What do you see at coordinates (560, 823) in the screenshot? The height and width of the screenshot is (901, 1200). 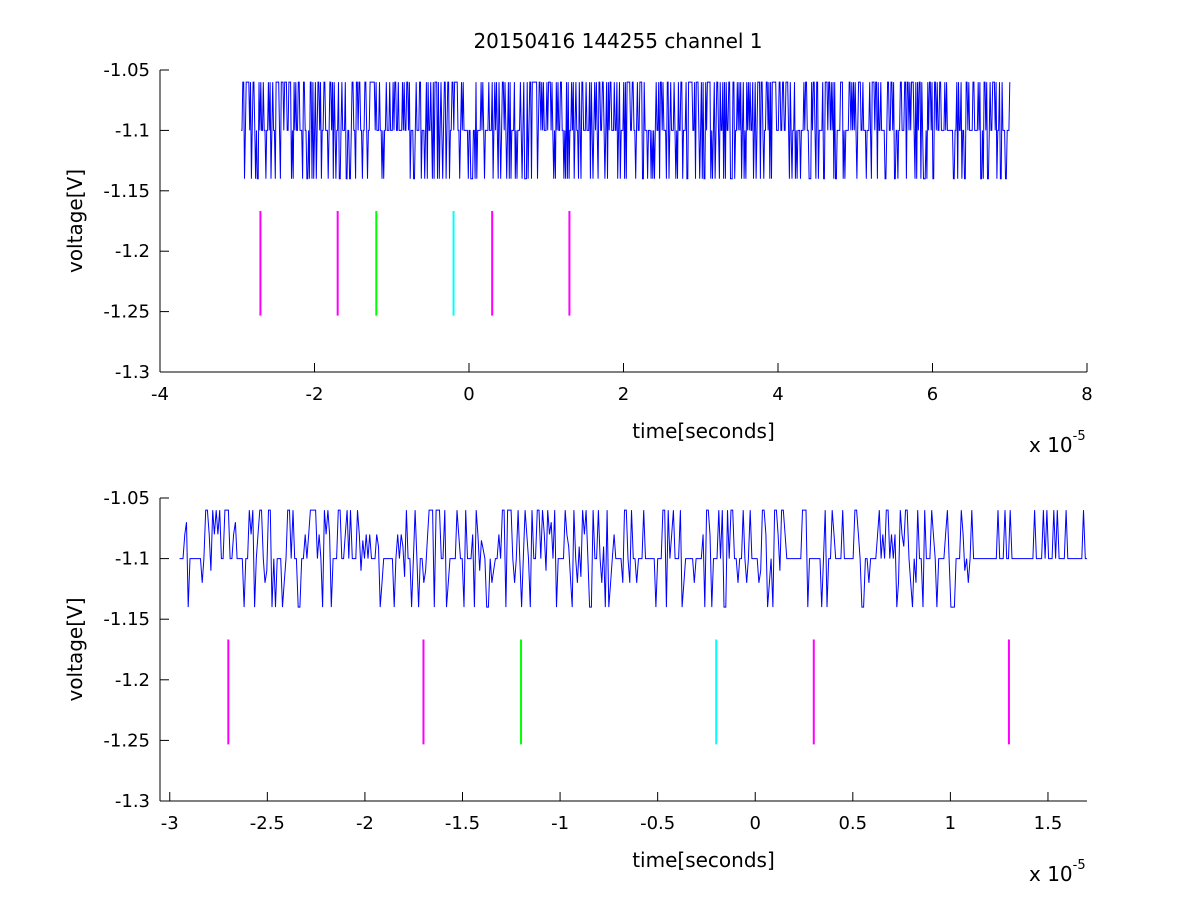 I see `x-tick-label: -1` at bounding box center [560, 823].